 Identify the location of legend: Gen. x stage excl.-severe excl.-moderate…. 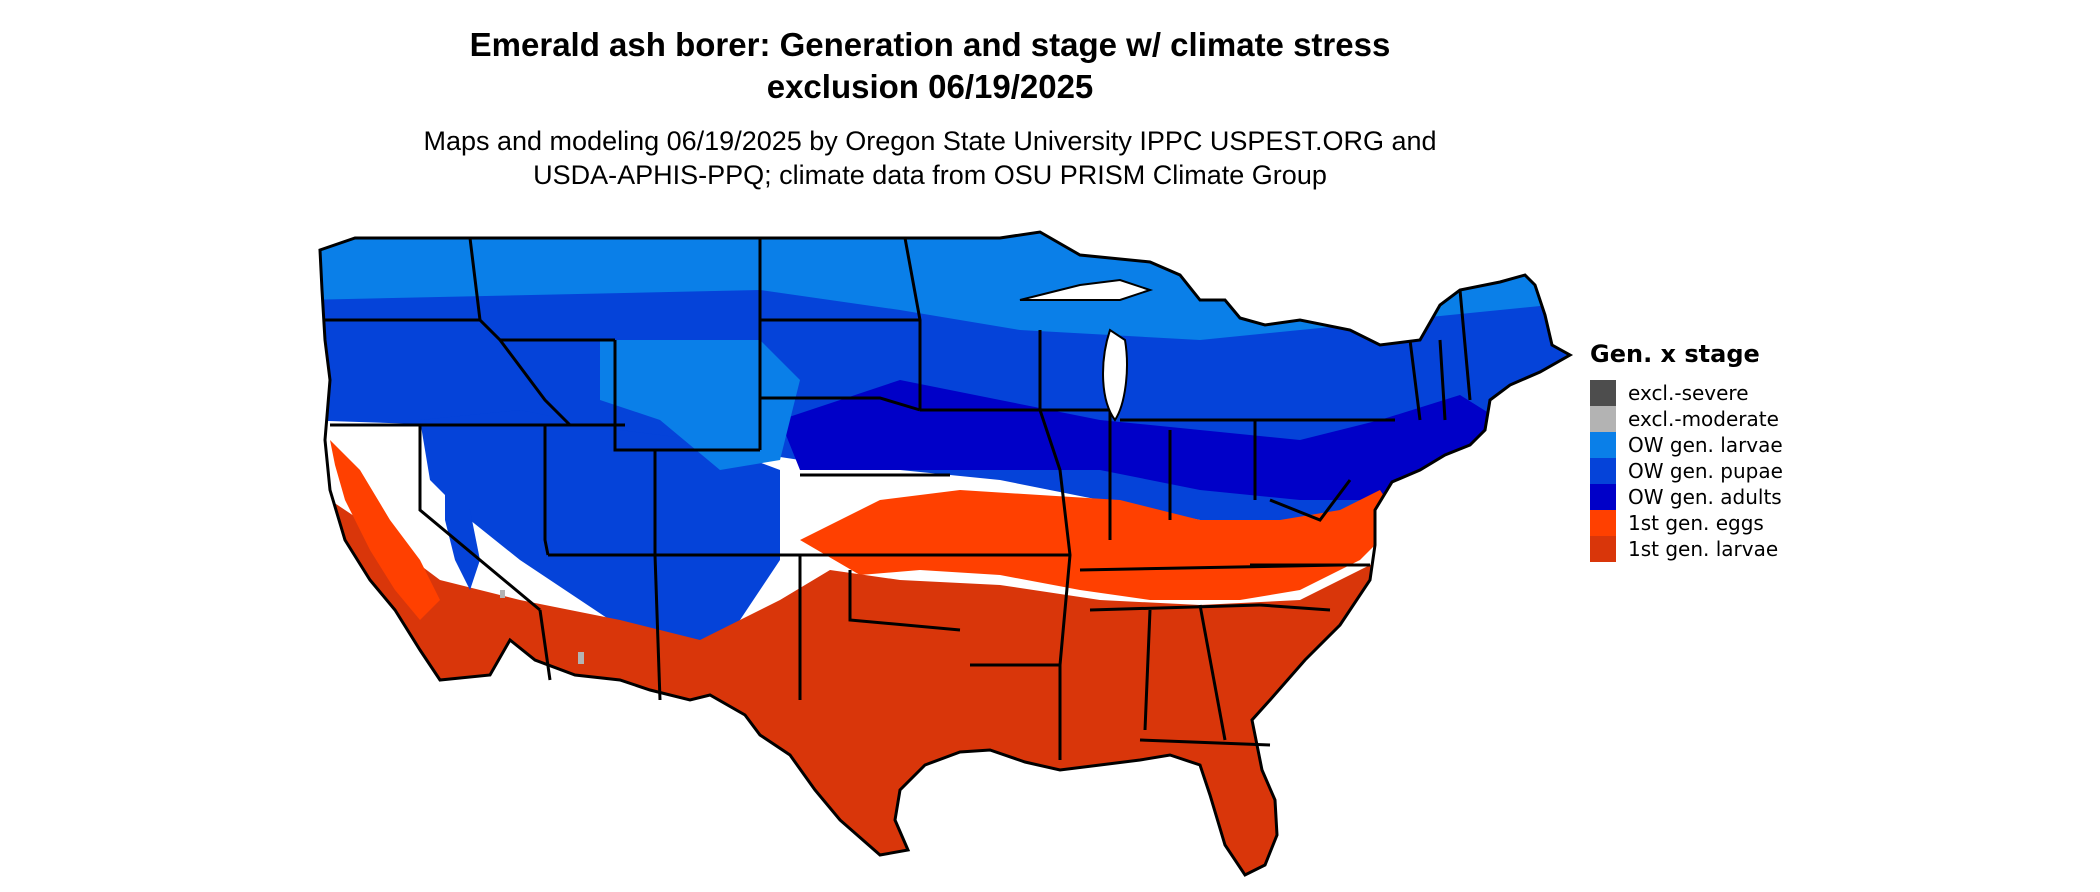
(1686, 451).